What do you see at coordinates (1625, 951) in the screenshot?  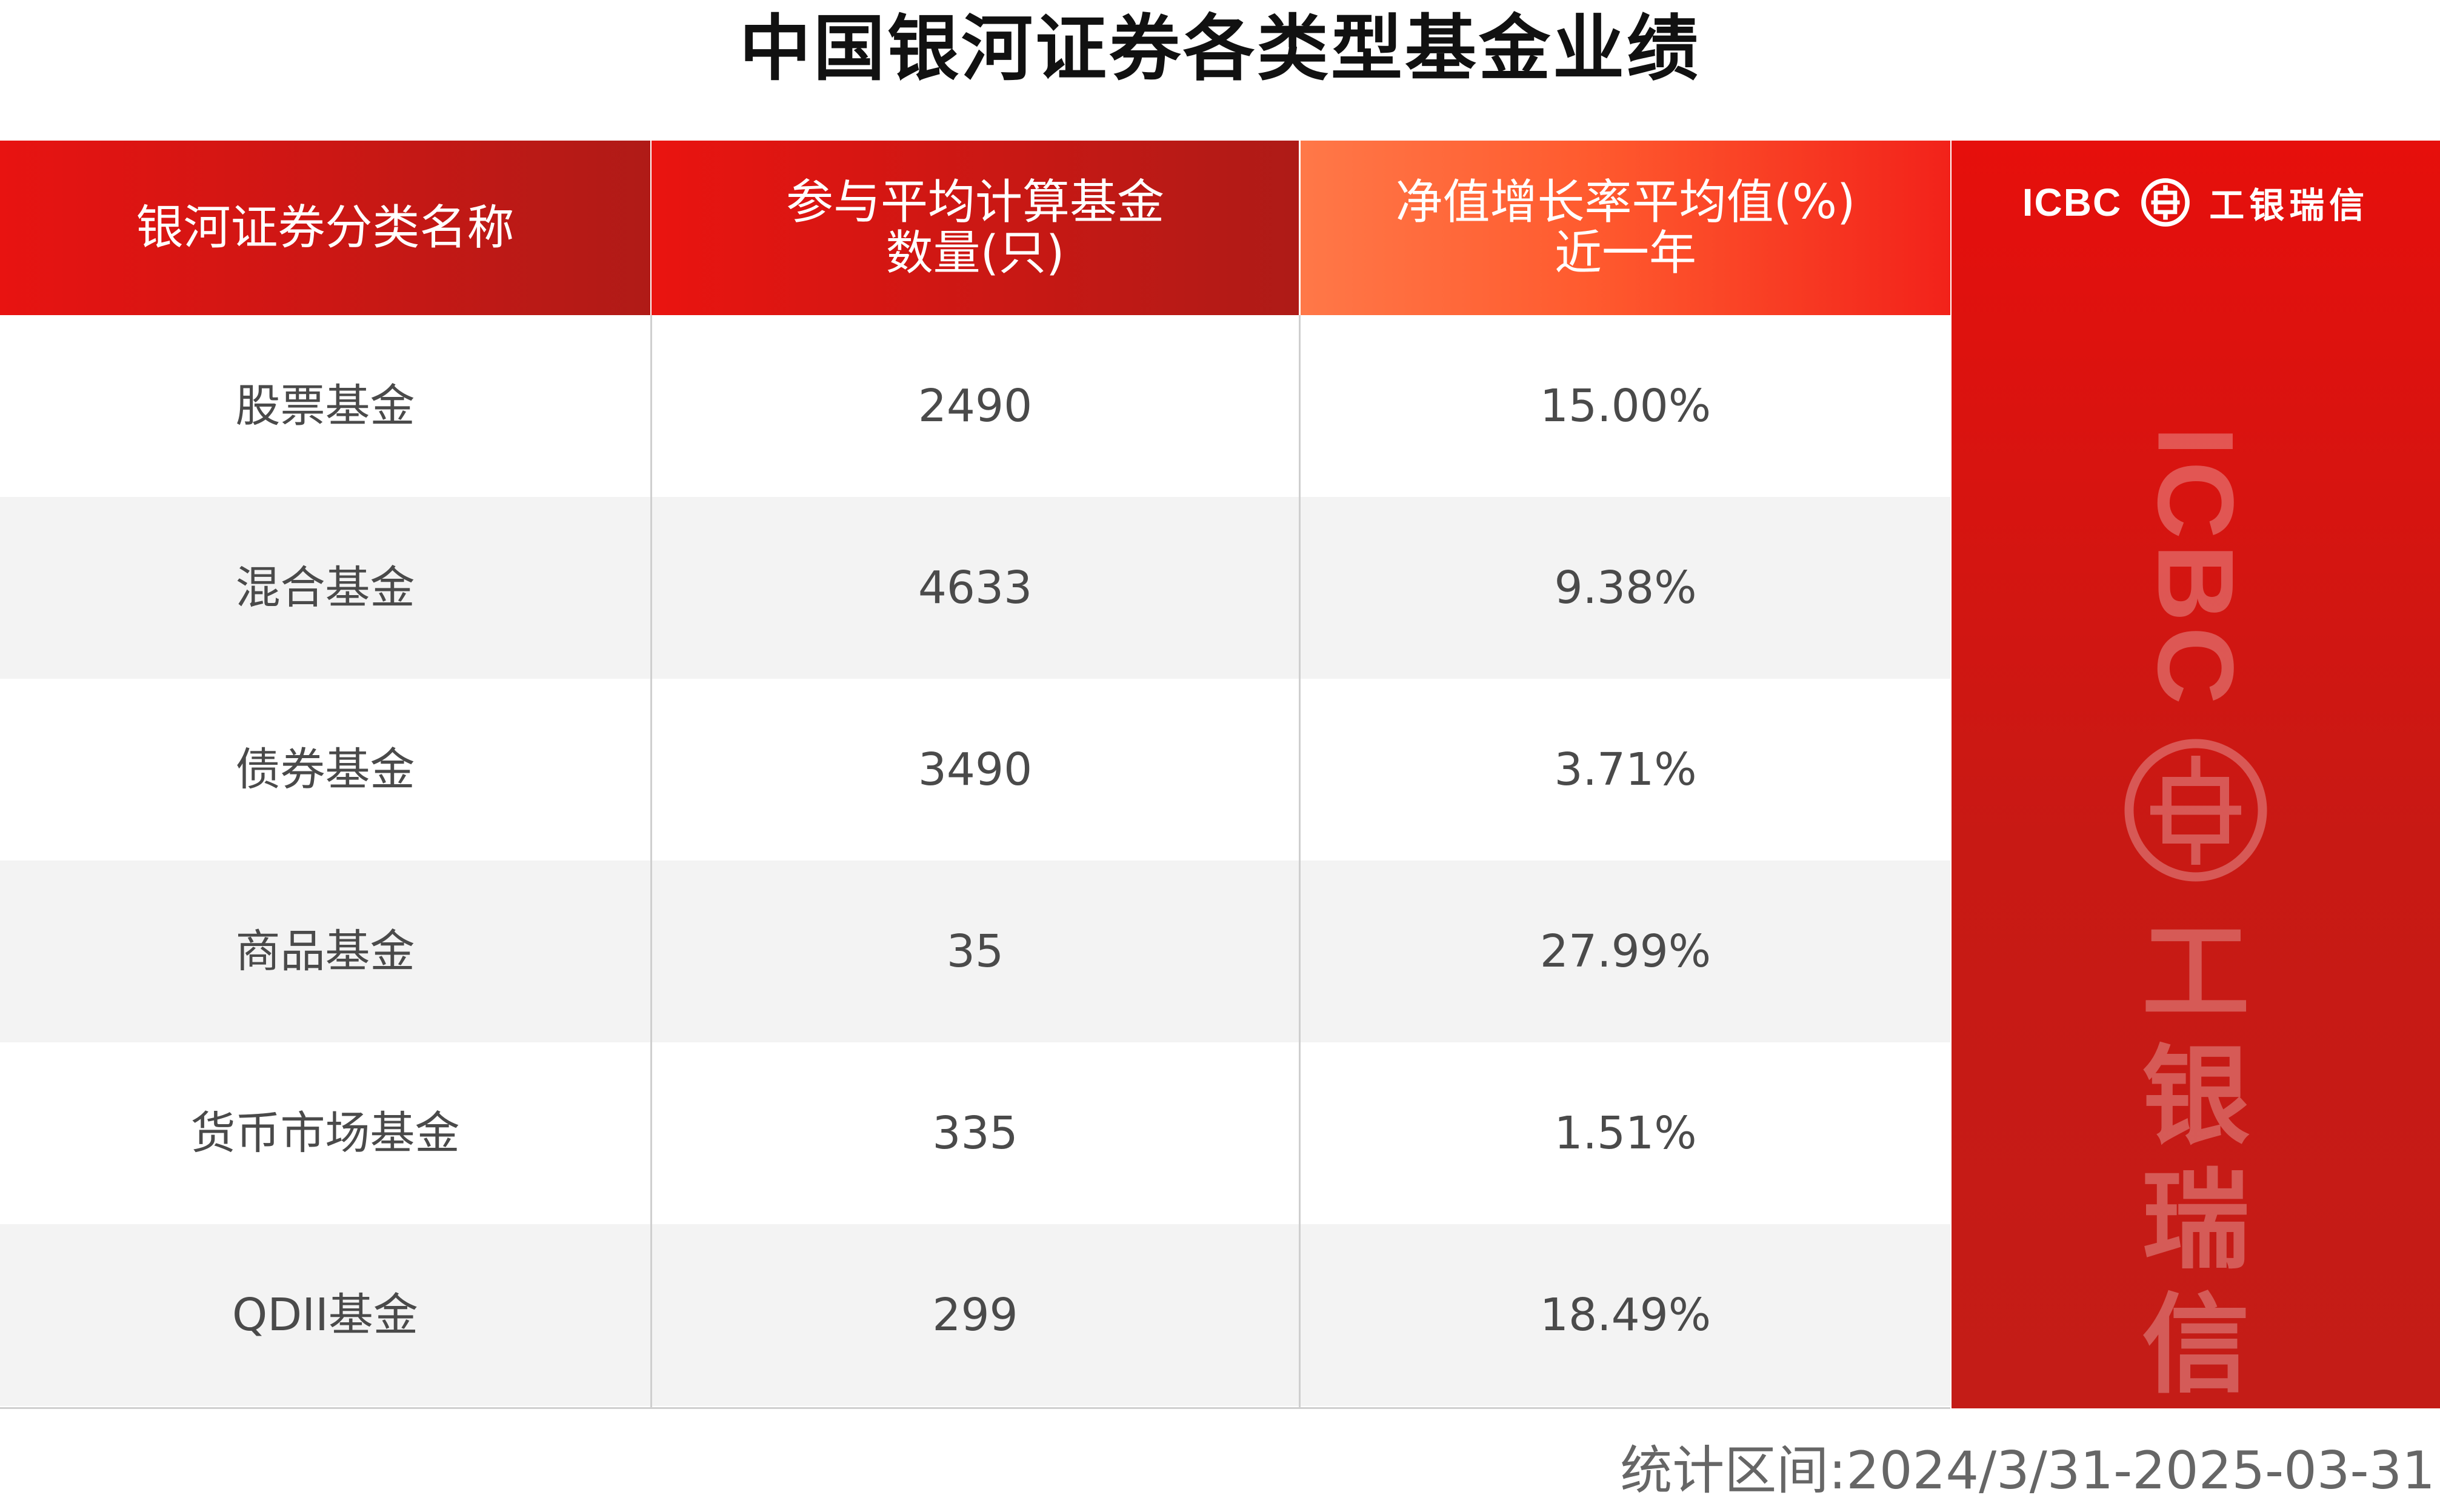 I see `growth-cell: 27.99%` at bounding box center [1625, 951].